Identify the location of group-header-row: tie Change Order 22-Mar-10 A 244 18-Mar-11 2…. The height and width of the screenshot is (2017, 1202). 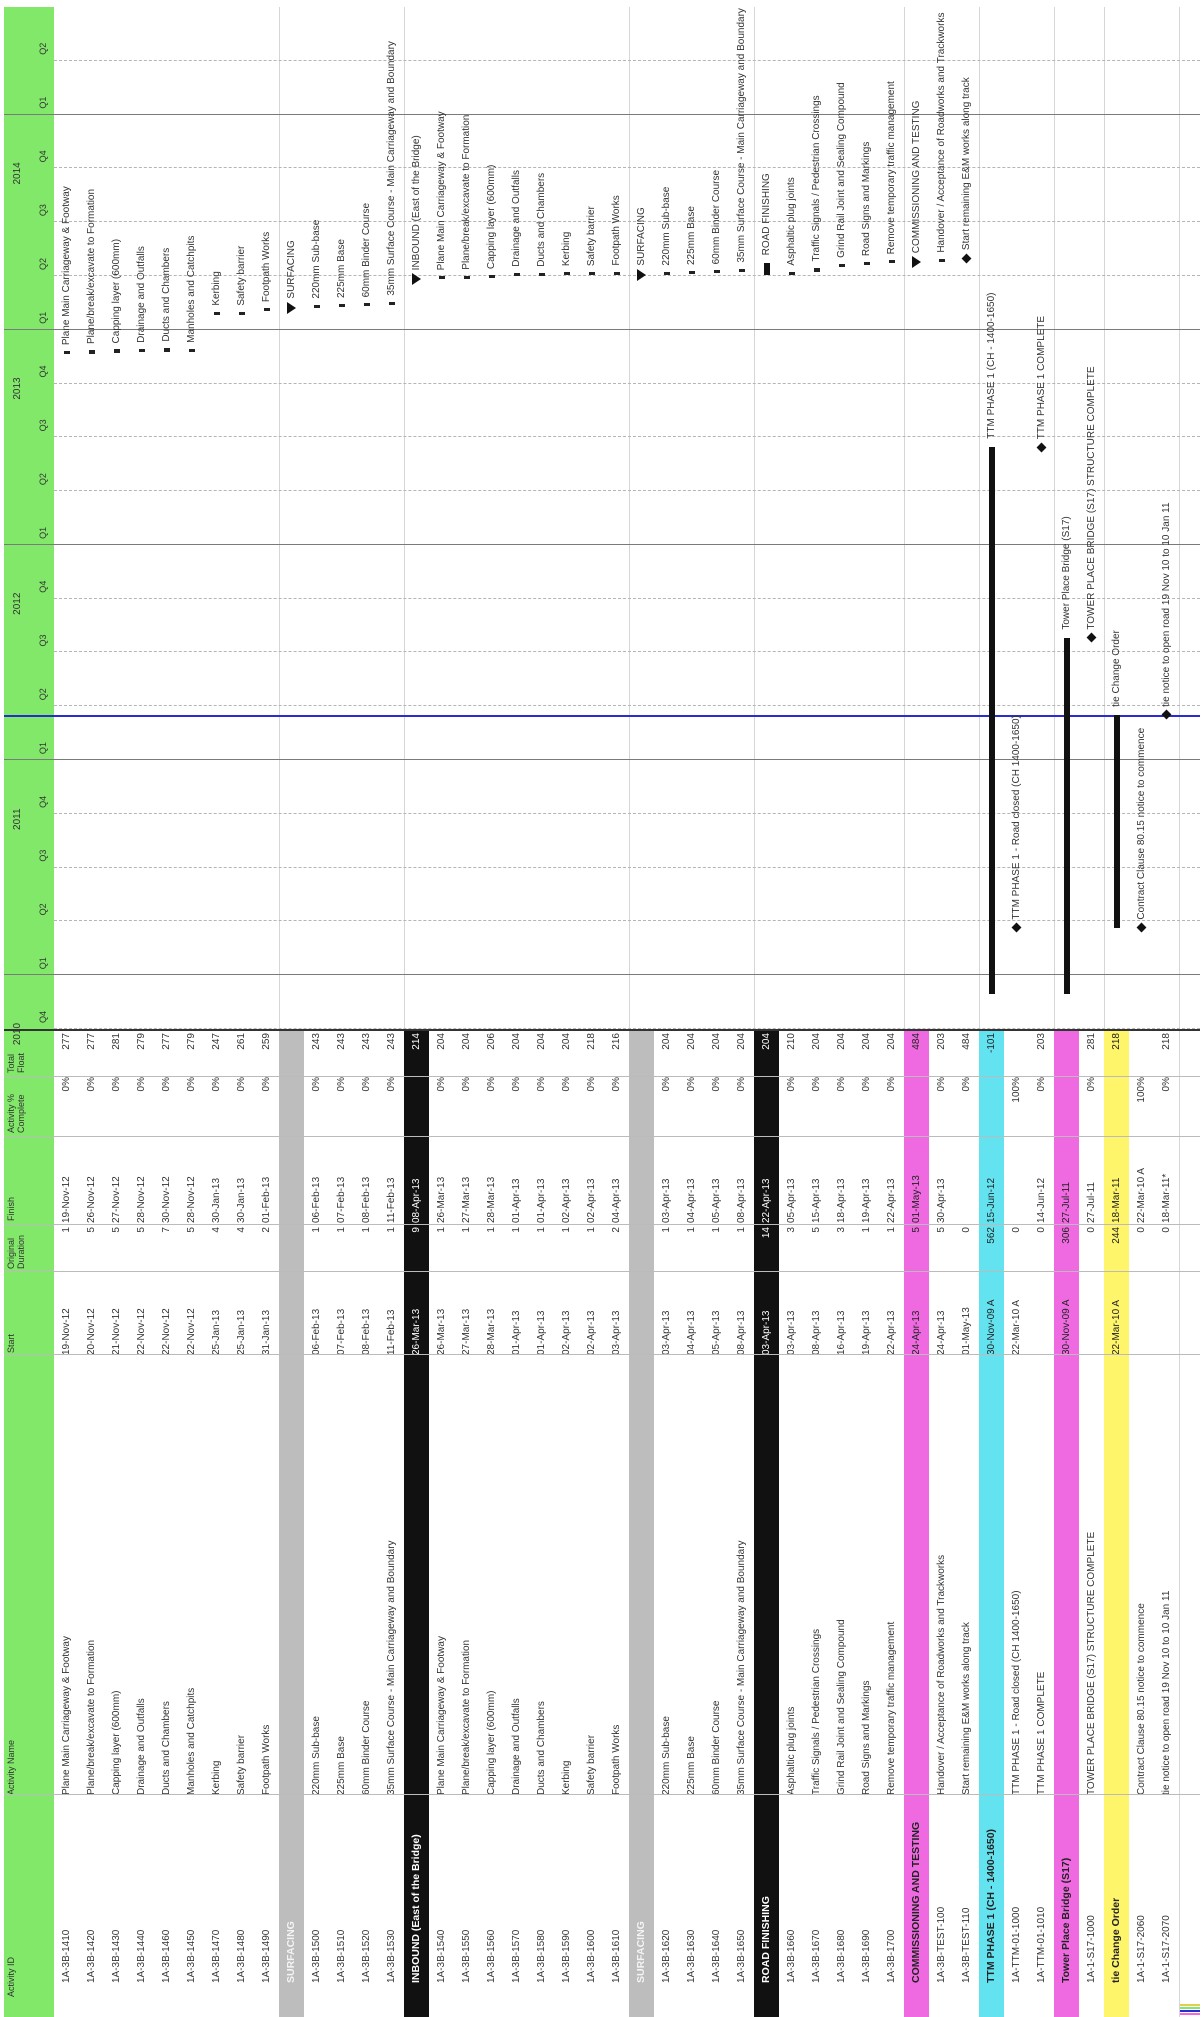
(1117, 1524).